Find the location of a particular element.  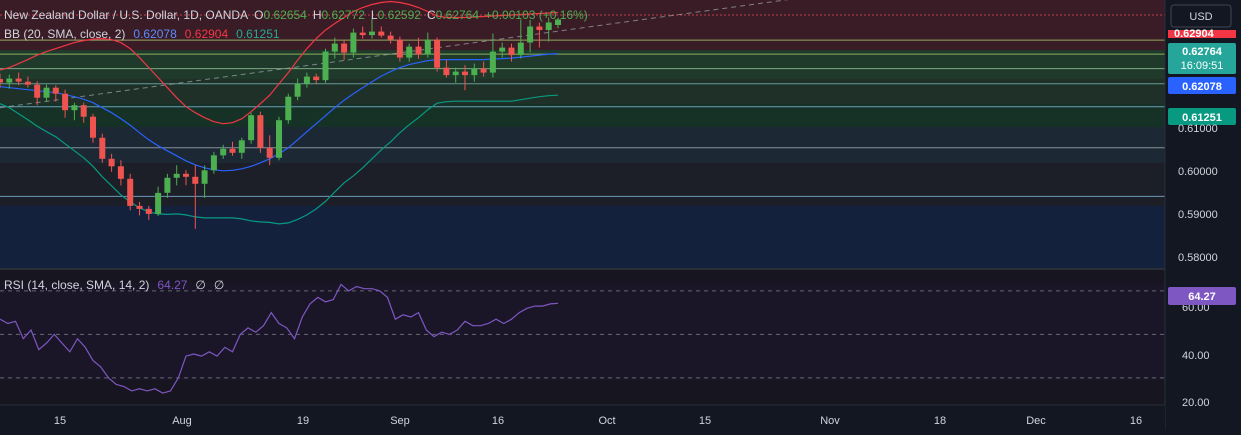

rsi-legend-extra1: ∅ is located at coordinates (200, 285).